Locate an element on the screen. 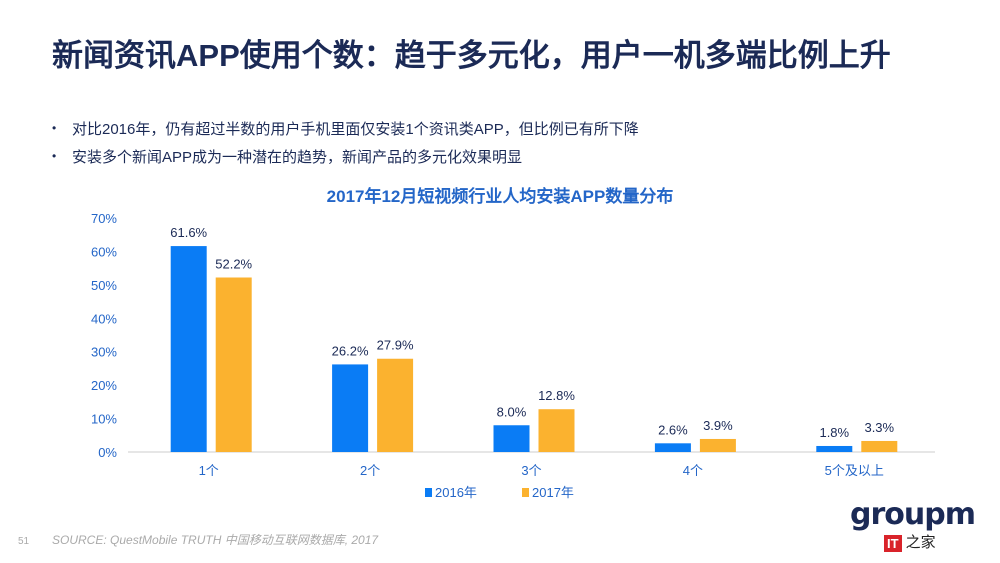 The image size is (1000, 563). x-tick-label: 1个 is located at coordinates (209, 470).